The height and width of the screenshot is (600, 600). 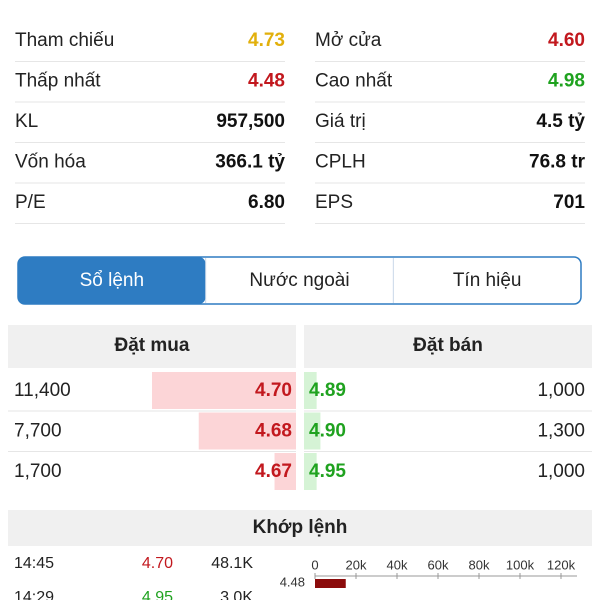 I want to click on match-price: 4.95, so click(x=157, y=594).